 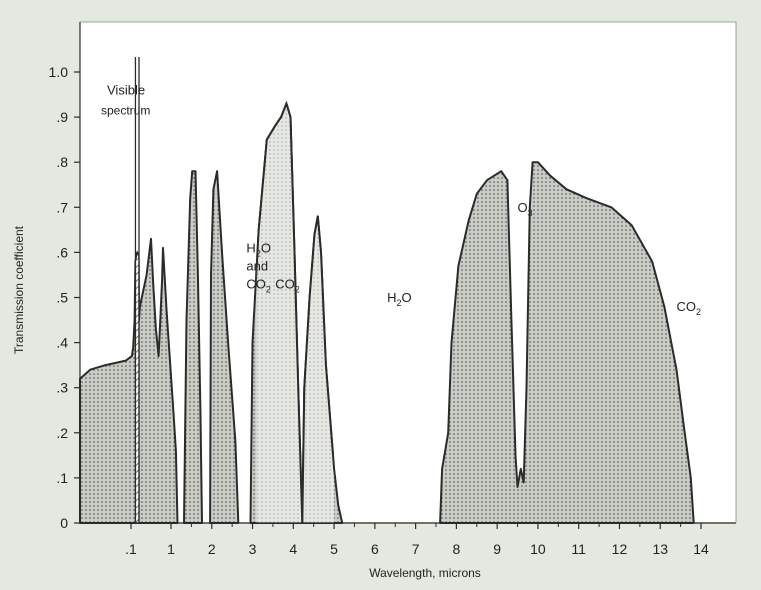 What do you see at coordinates (497, 549) in the screenshot?
I see `x-tick-label: 9` at bounding box center [497, 549].